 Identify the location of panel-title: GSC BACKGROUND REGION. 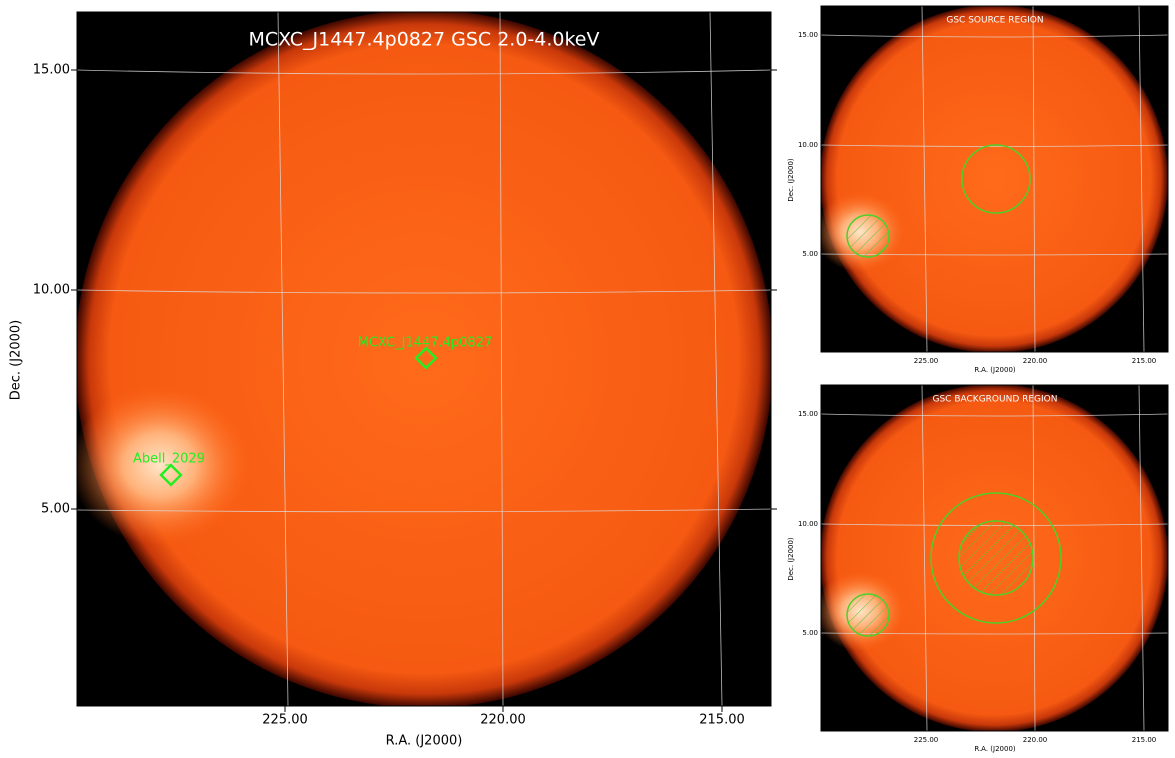
(995, 400).